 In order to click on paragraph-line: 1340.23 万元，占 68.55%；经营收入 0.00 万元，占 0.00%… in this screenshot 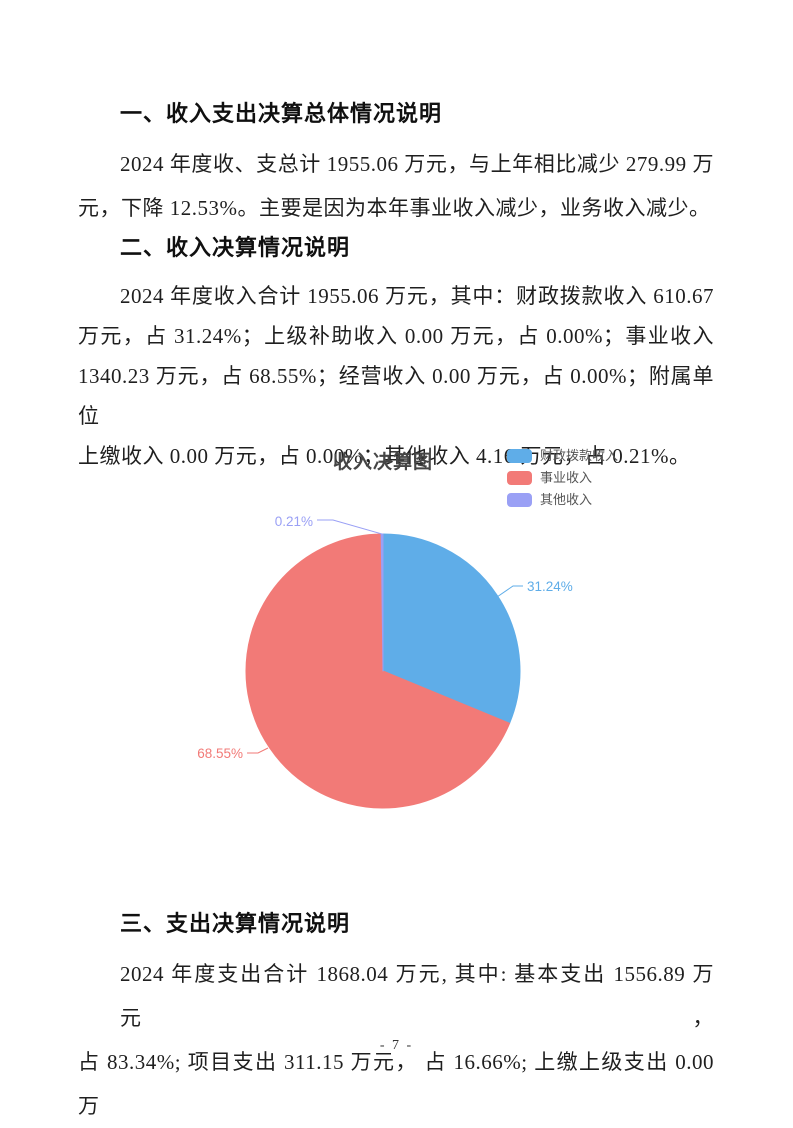, I will do `click(396, 396)`.